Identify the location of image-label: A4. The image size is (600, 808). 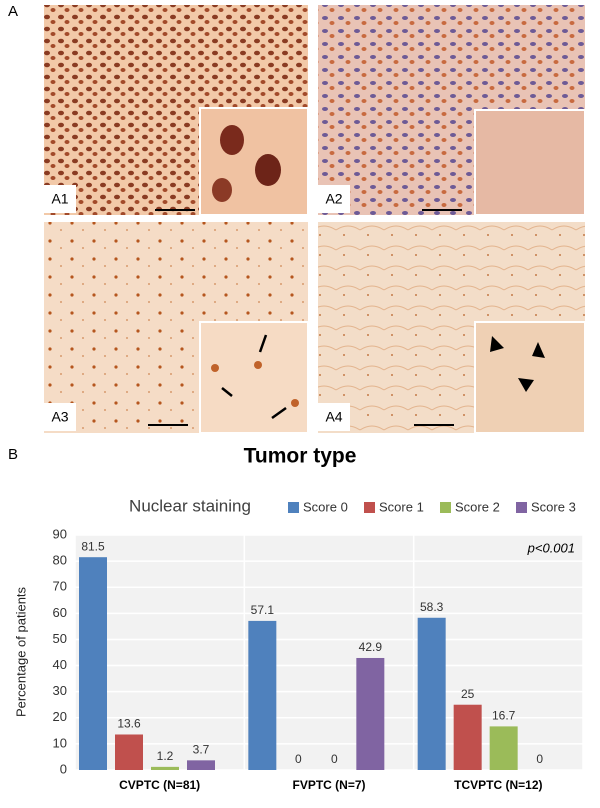
(333, 417).